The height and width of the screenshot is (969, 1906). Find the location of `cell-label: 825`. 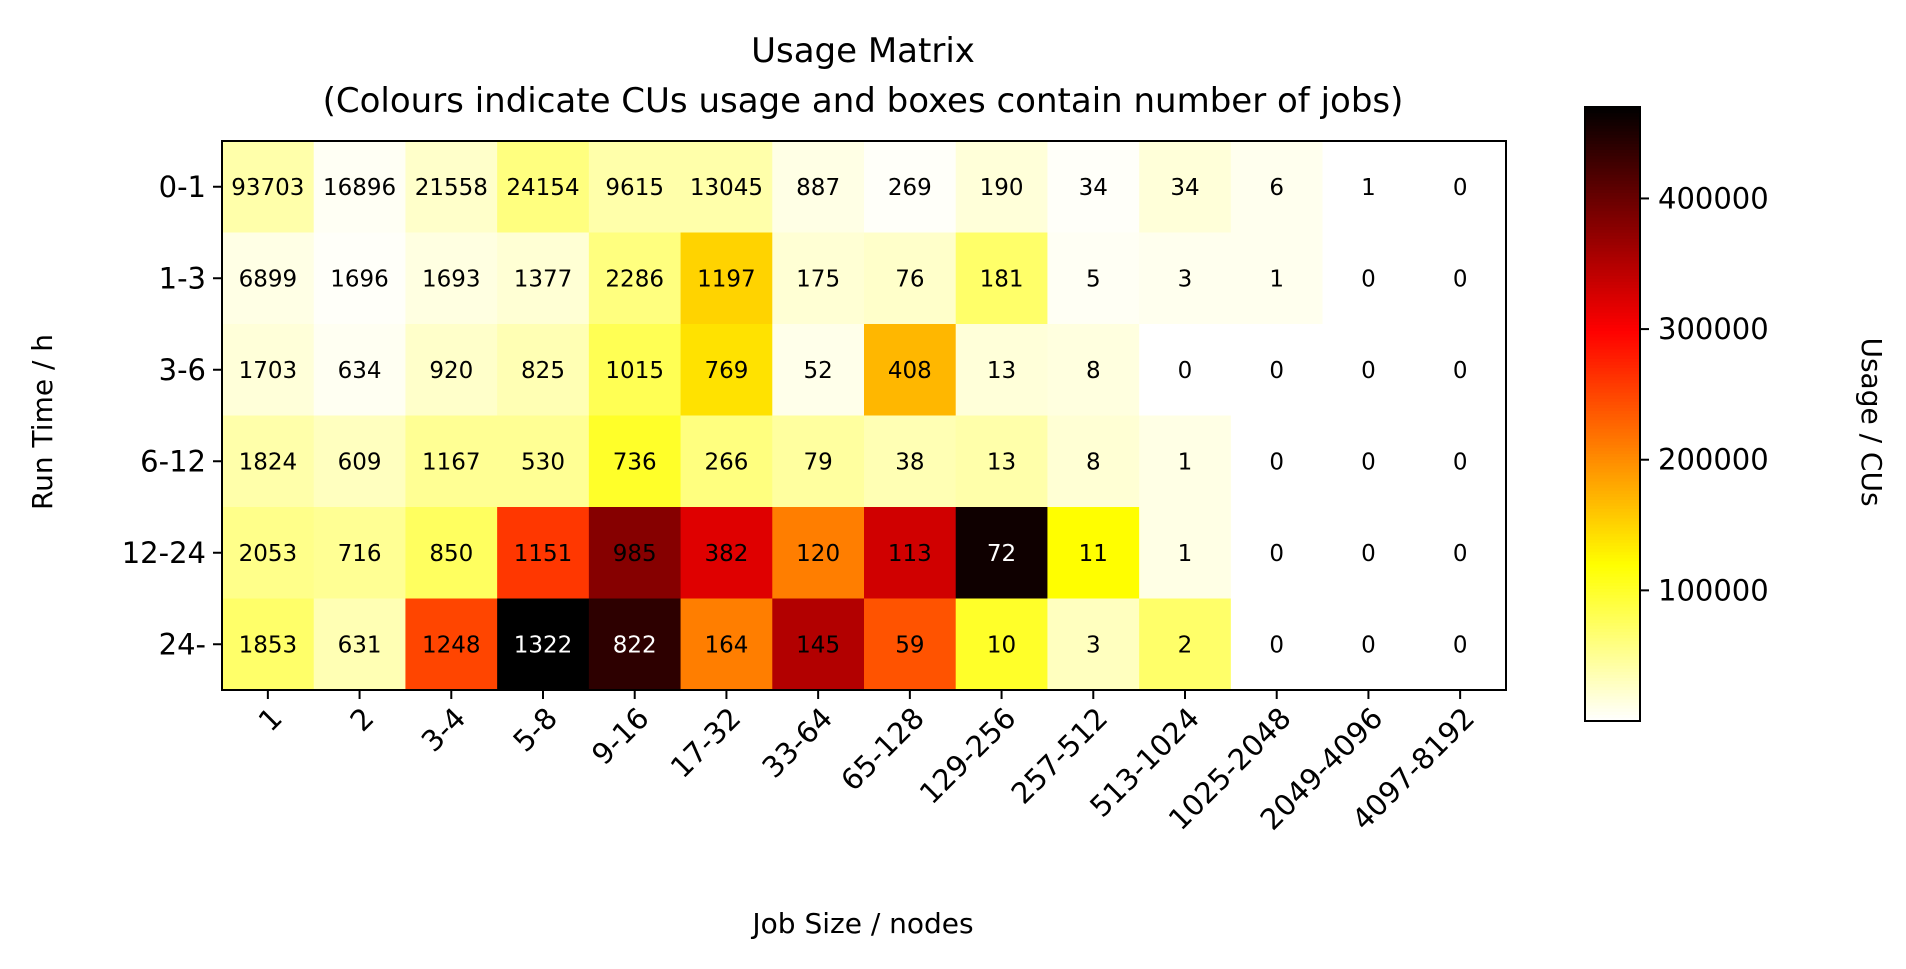

cell-label: 825 is located at coordinates (543, 371).